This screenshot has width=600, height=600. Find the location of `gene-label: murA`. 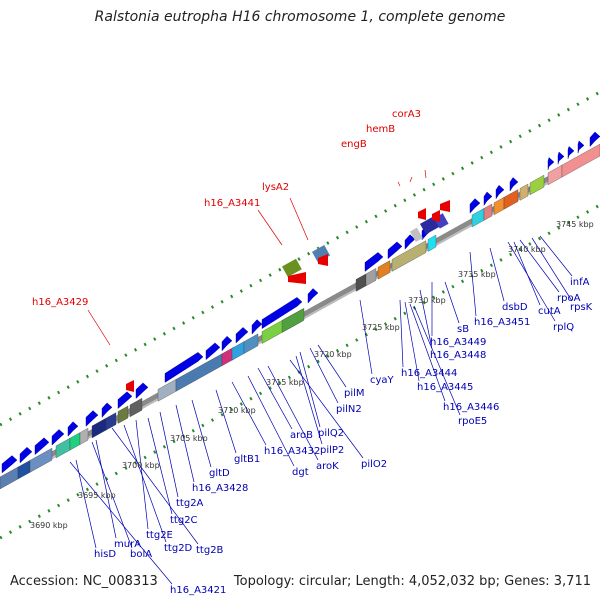

gene-label: murA is located at coordinates (127, 544).